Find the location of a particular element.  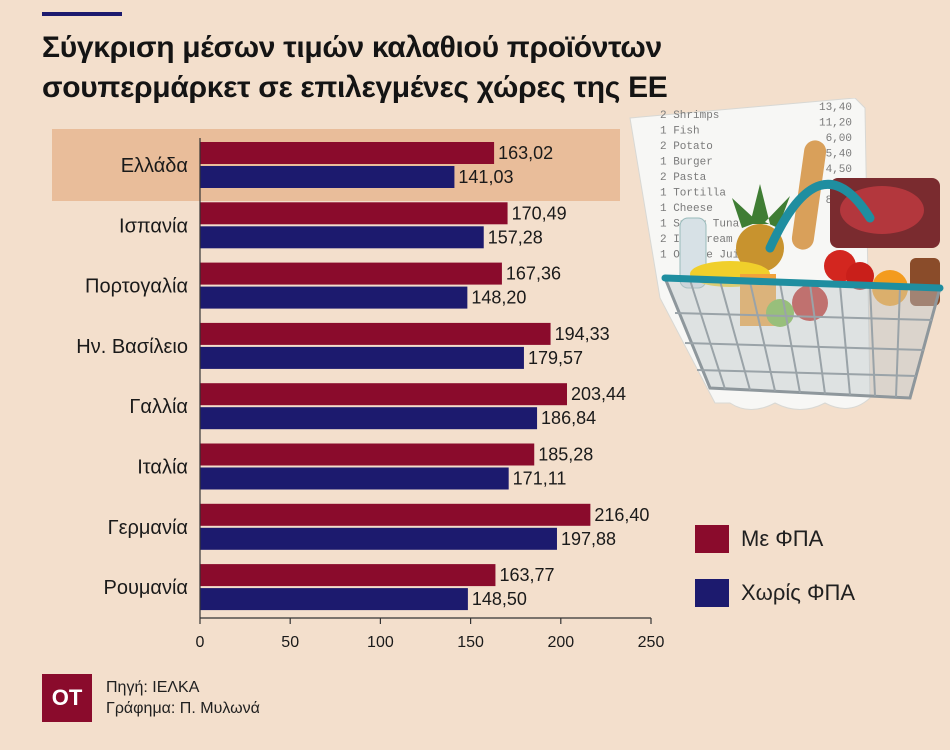

value-label-without-vat-row-3: 179,57 is located at coordinates (555, 358).